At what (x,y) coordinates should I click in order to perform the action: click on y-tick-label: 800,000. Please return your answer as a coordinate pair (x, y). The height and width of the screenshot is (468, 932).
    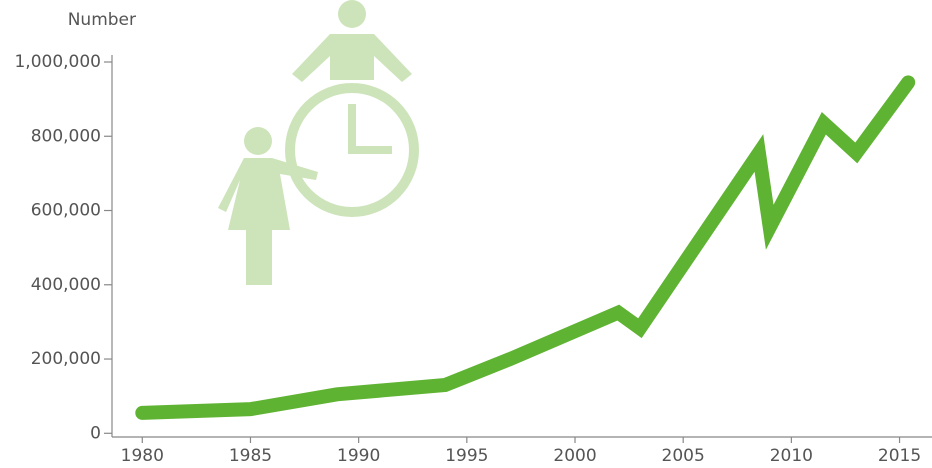
    Looking at the image, I should click on (66, 136).